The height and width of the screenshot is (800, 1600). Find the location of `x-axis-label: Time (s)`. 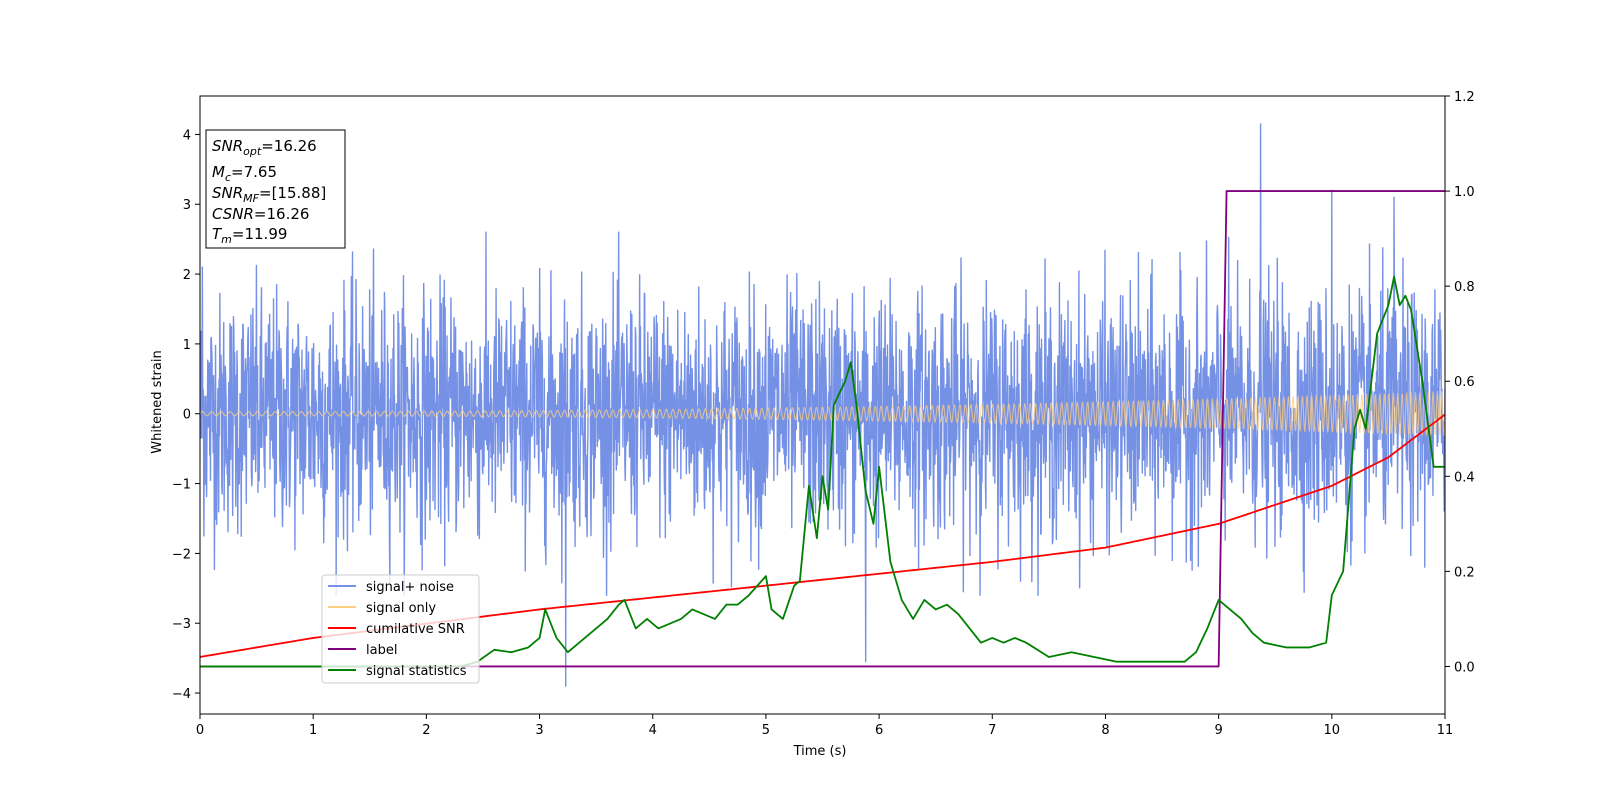

x-axis-label: Time (s) is located at coordinates (820, 751).